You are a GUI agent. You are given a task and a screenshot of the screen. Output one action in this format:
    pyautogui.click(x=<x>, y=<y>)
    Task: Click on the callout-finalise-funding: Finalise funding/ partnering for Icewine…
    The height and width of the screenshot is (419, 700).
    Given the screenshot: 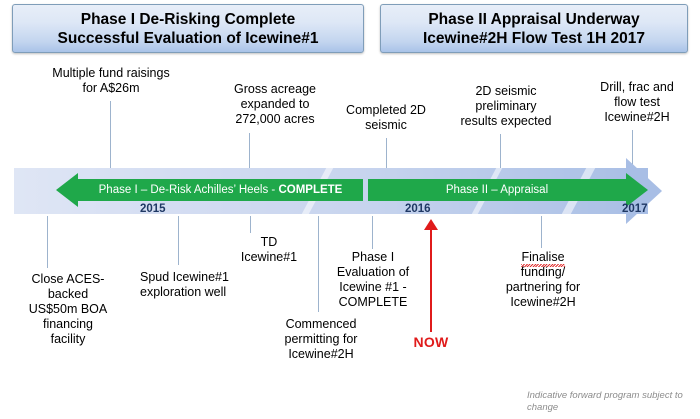 What is the action you would take?
    pyautogui.click(x=543, y=280)
    